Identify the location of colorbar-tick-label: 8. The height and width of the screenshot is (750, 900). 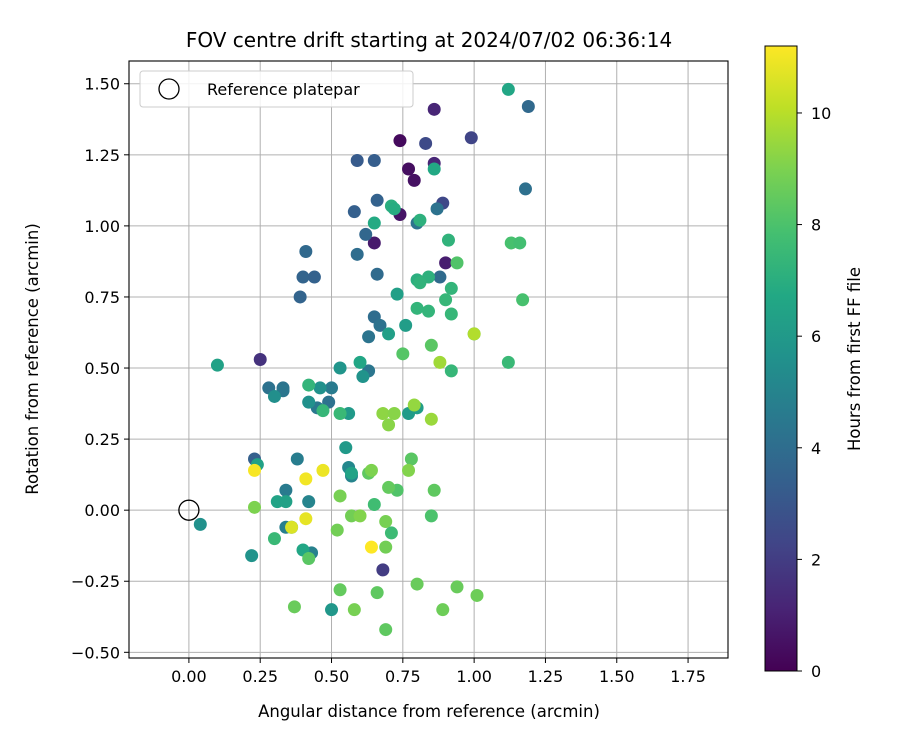
(816, 225).